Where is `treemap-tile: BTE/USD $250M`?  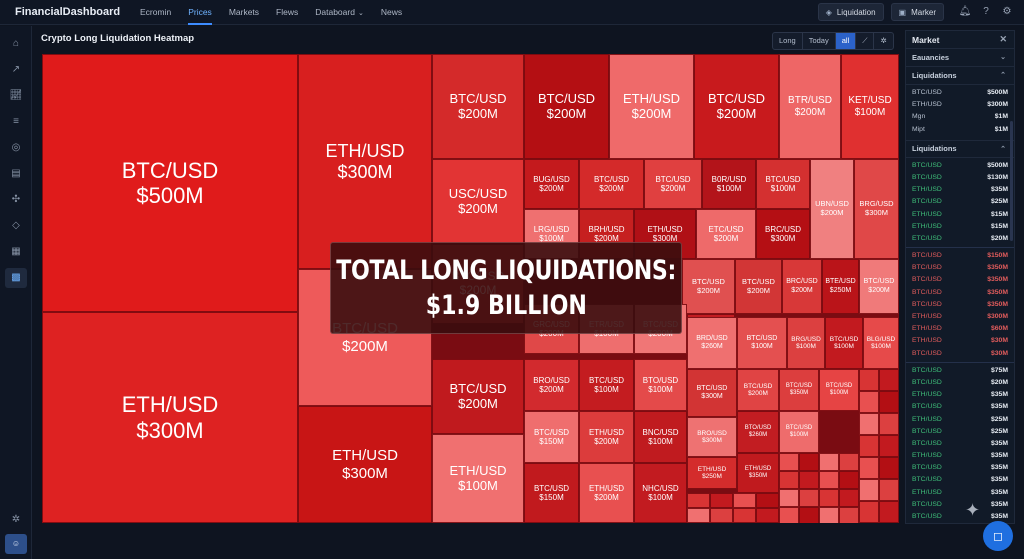 treemap-tile: BTE/USD $250M is located at coordinates (840, 286).